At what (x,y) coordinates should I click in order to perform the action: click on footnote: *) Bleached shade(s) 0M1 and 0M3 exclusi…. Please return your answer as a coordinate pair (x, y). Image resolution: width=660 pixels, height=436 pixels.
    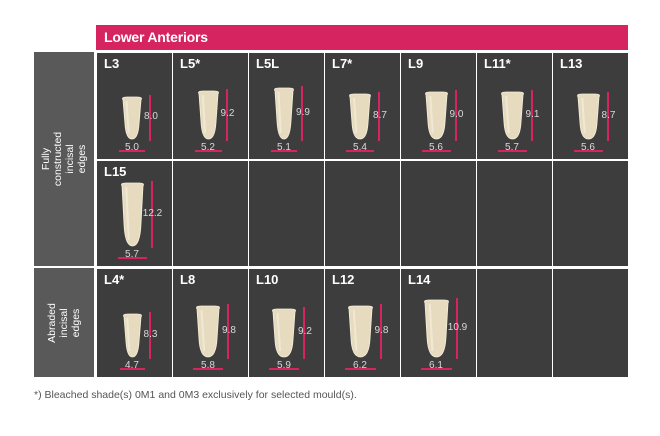
    Looking at the image, I should click on (195, 395).